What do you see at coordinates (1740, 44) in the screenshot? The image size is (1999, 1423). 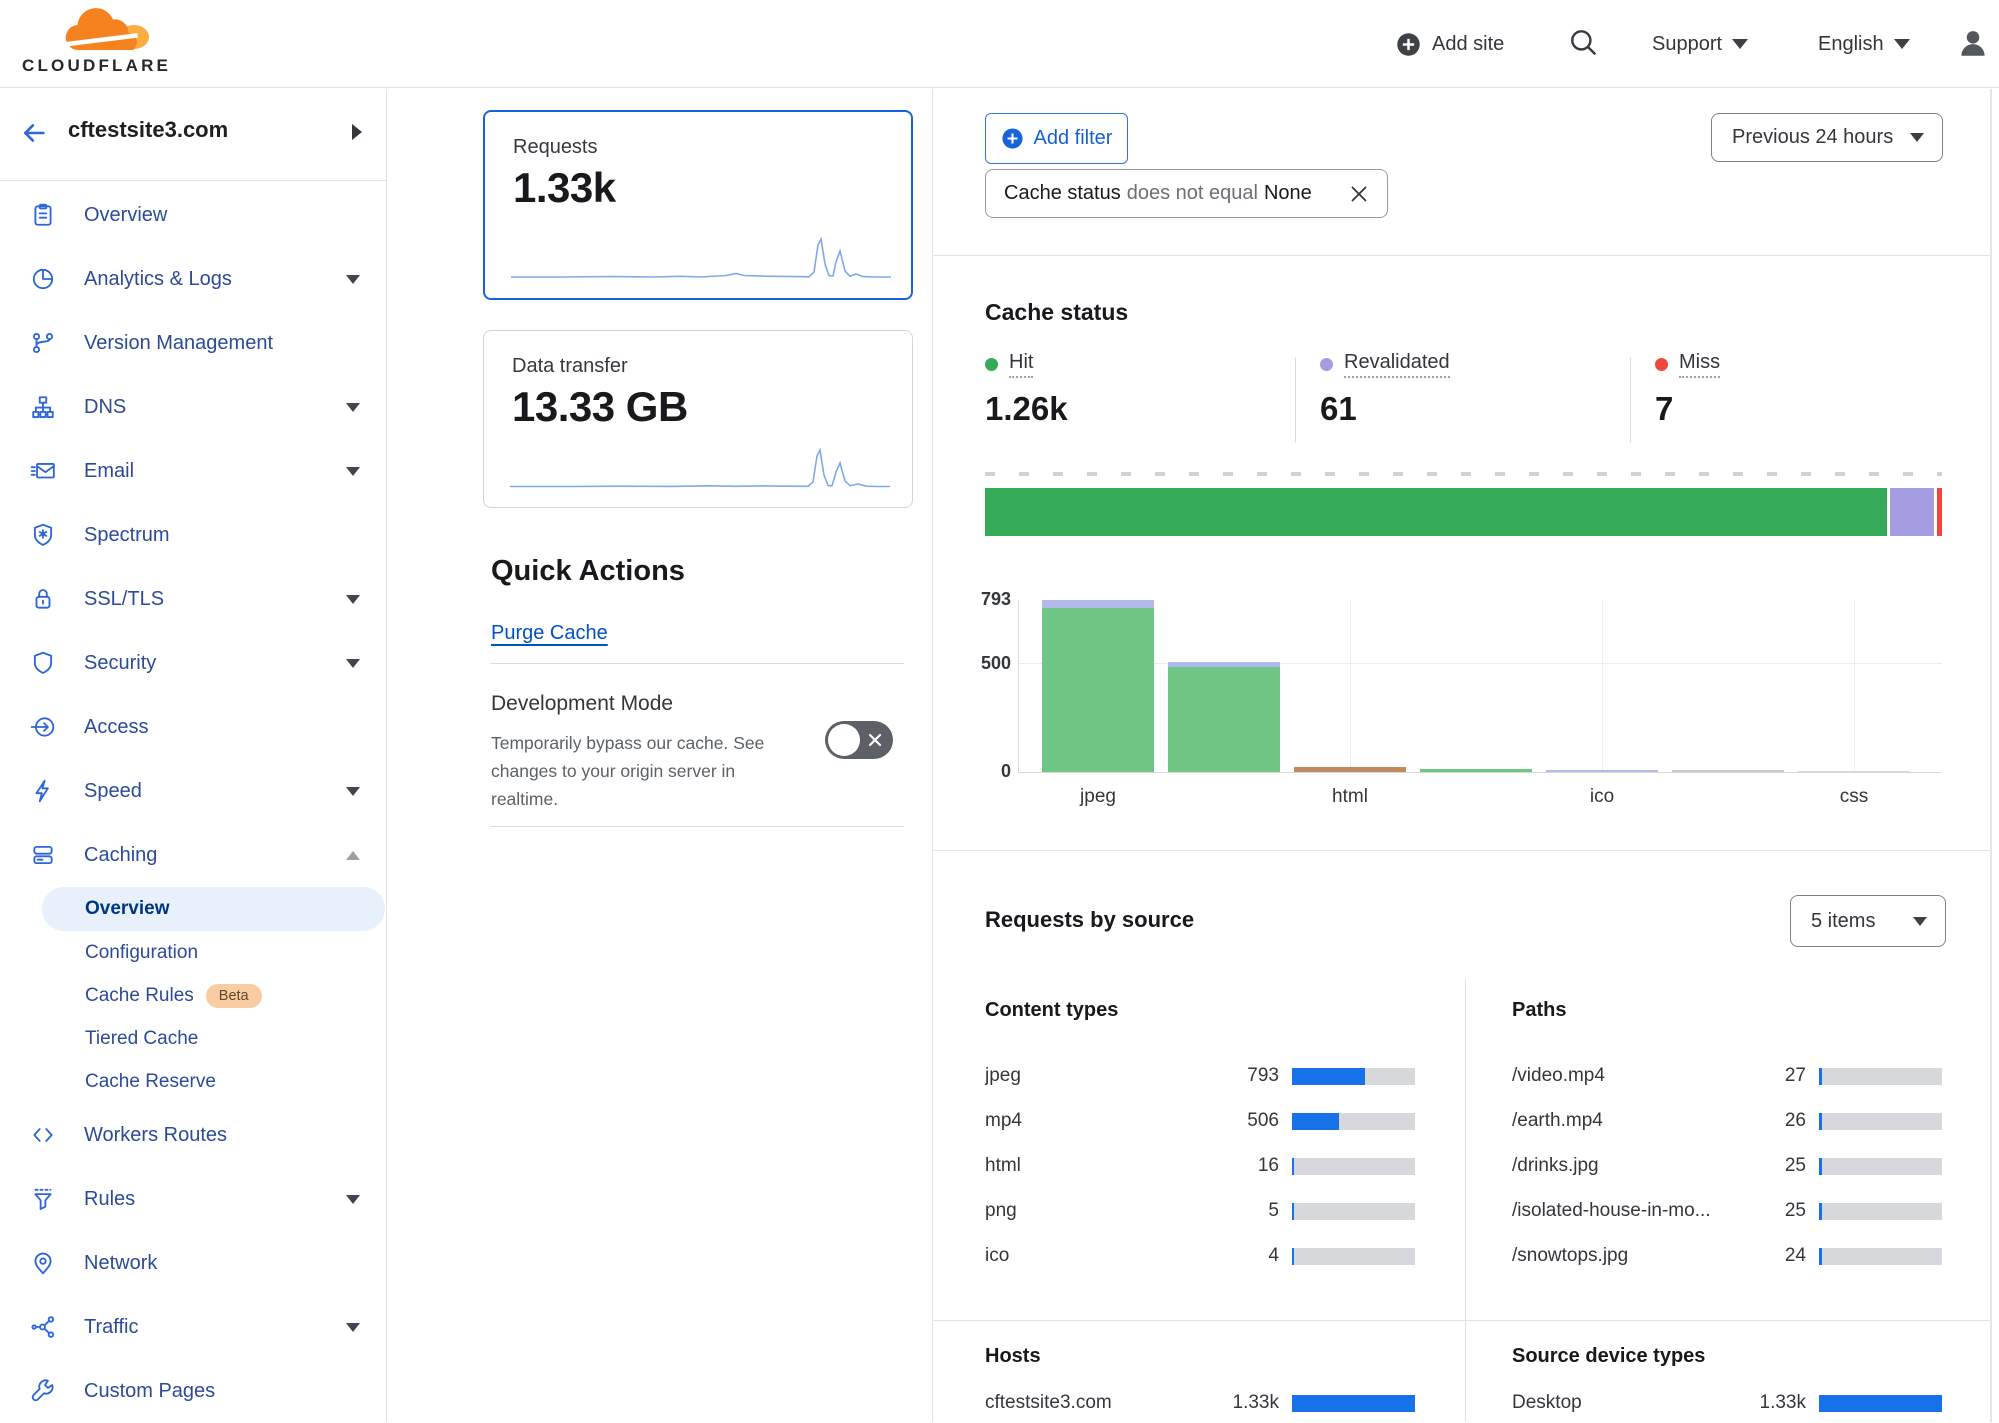 I see `caret-down-icon` at bounding box center [1740, 44].